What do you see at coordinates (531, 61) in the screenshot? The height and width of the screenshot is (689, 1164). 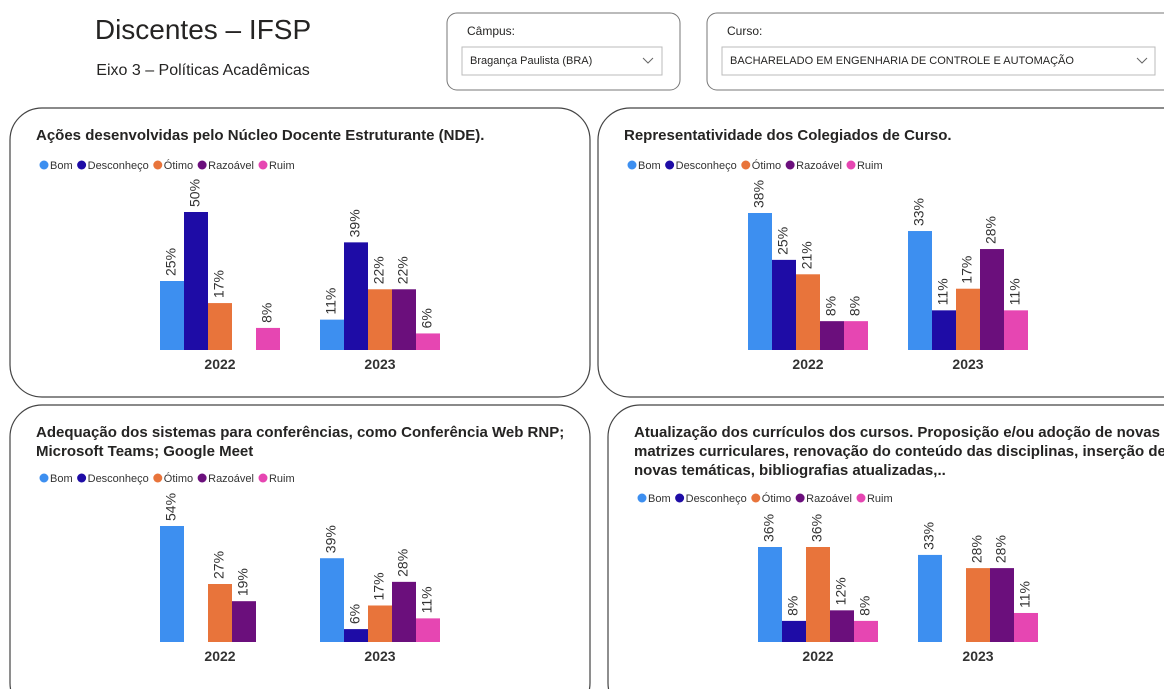 I see `filter-value: Bragança Paulista (BRA)` at bounding box center [531, 61].